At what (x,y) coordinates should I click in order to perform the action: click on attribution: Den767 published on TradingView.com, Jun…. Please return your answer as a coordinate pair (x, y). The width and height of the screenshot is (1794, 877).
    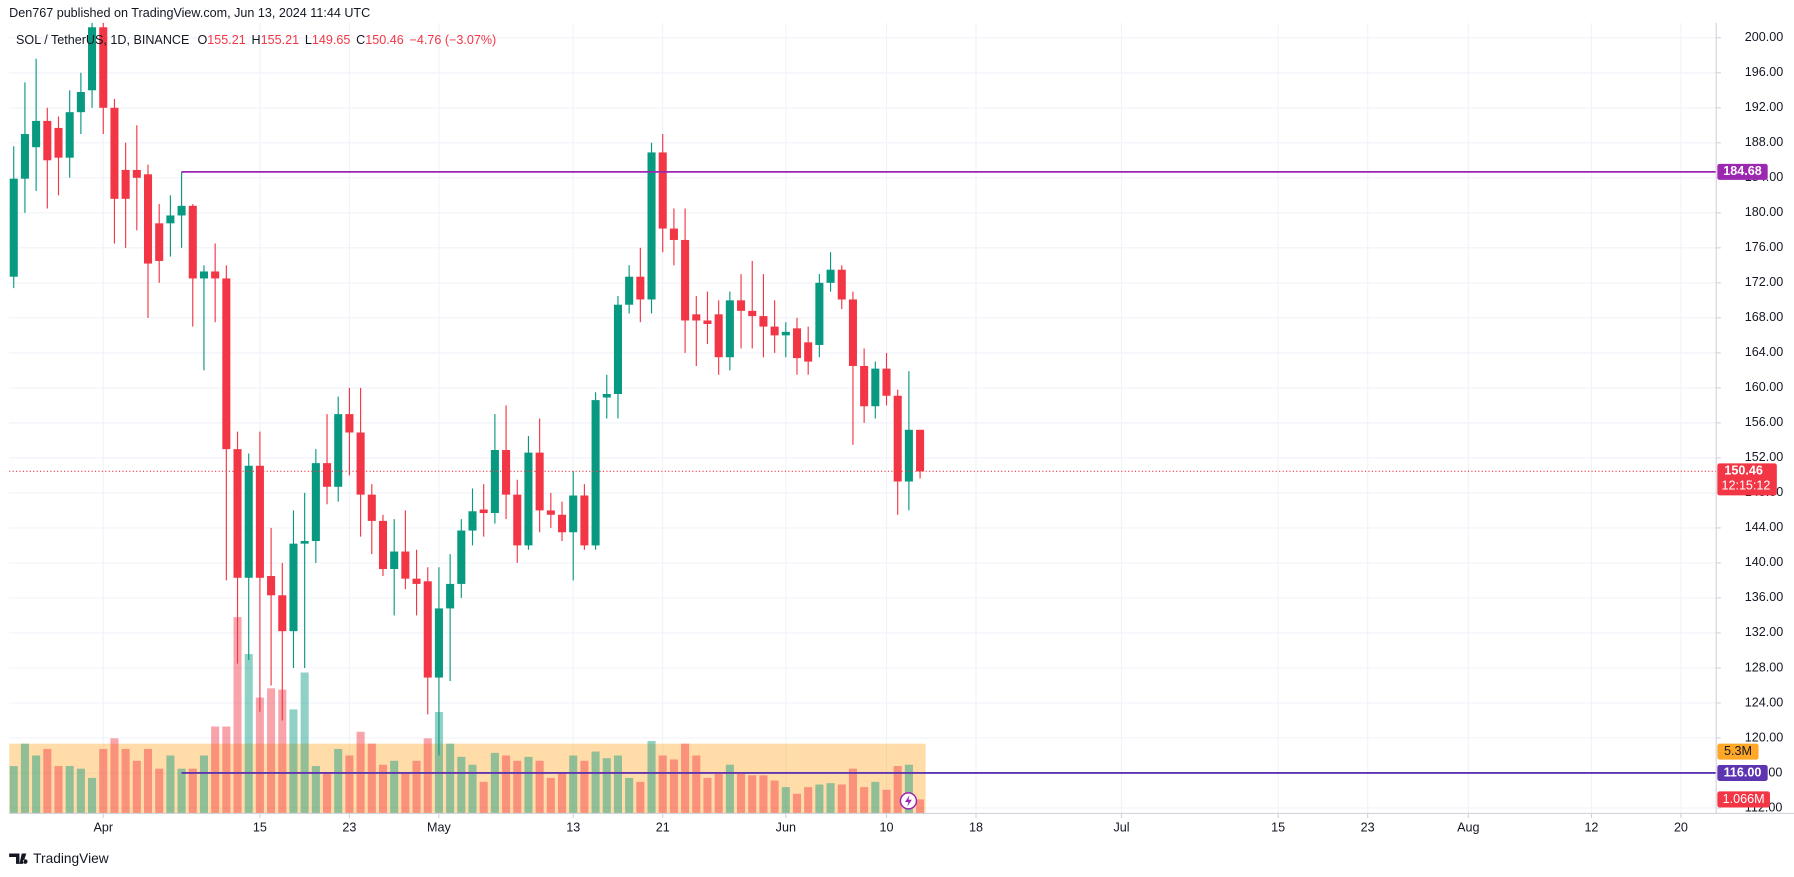
    Looking at the image, I should click on (189, 13).